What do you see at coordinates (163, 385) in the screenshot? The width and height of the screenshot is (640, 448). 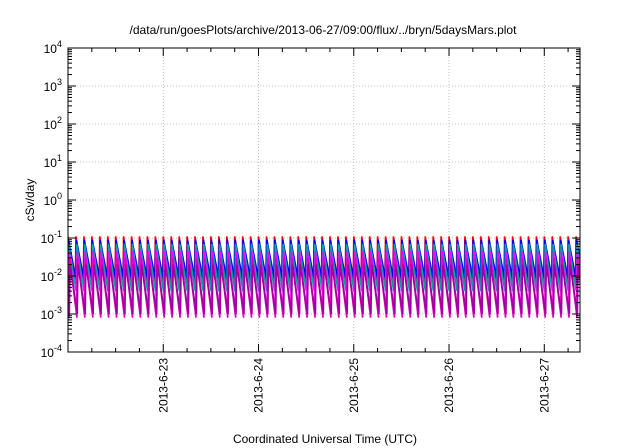 I see `x-tick-label: 2013-6-23` at bounding box center [163, 385].